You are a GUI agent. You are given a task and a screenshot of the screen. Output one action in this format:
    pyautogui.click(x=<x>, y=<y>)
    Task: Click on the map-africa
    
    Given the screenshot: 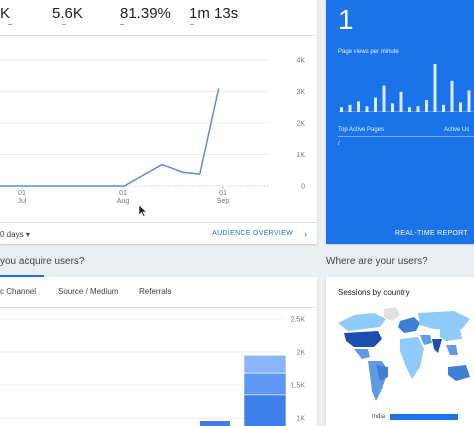 What is the action you would take?
    pyautogui.click(x=412, y=358)
    